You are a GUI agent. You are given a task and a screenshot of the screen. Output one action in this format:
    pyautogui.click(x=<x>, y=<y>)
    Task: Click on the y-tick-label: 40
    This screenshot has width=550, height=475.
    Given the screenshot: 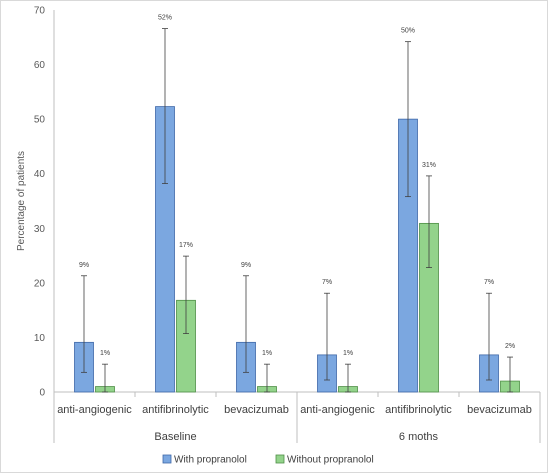 What is the action you would take?
    pyautogui.click(x=40, y=174)
    